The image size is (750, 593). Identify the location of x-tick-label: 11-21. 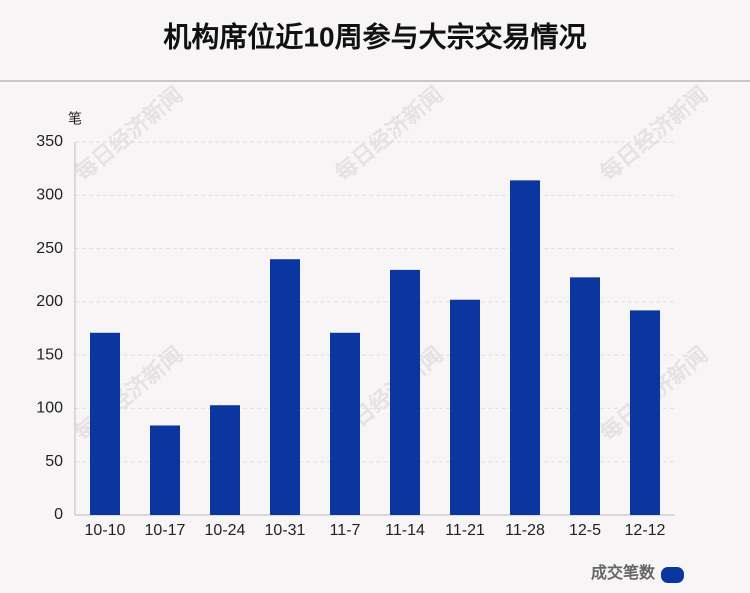
(465, 530).